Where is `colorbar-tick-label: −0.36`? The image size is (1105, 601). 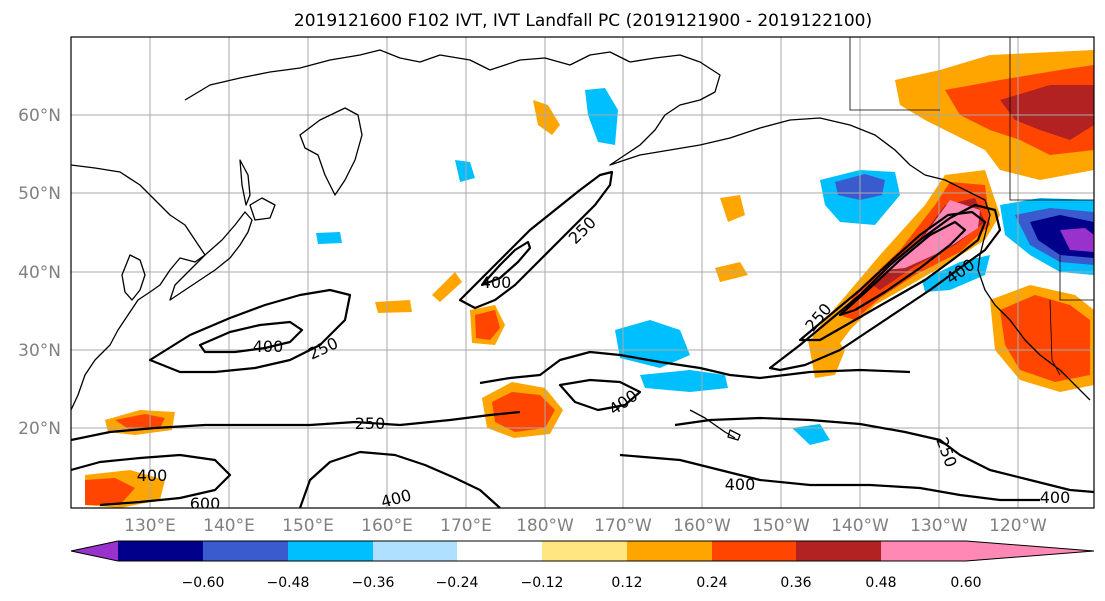
colorbar-tick-label: −0.36 is located at coordinates (373, 583).